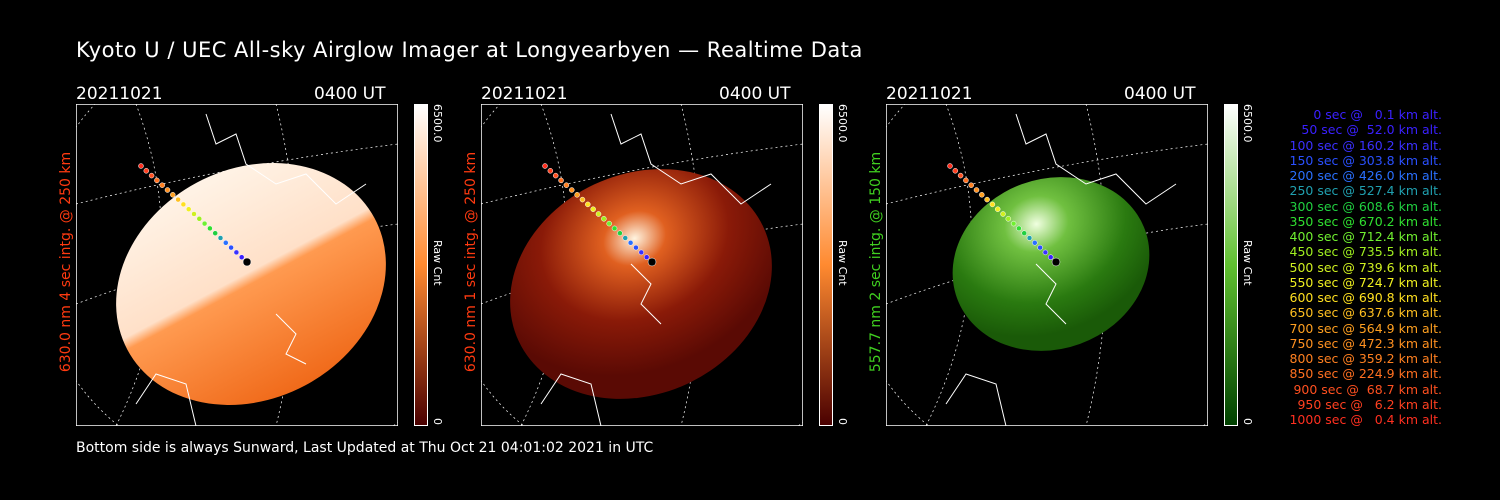  Describe the element at coordinates (876, 262) in the screenshot. I see `panel-side-label: 557.7 nm 2 sec intg. @ 150 km` at that location.